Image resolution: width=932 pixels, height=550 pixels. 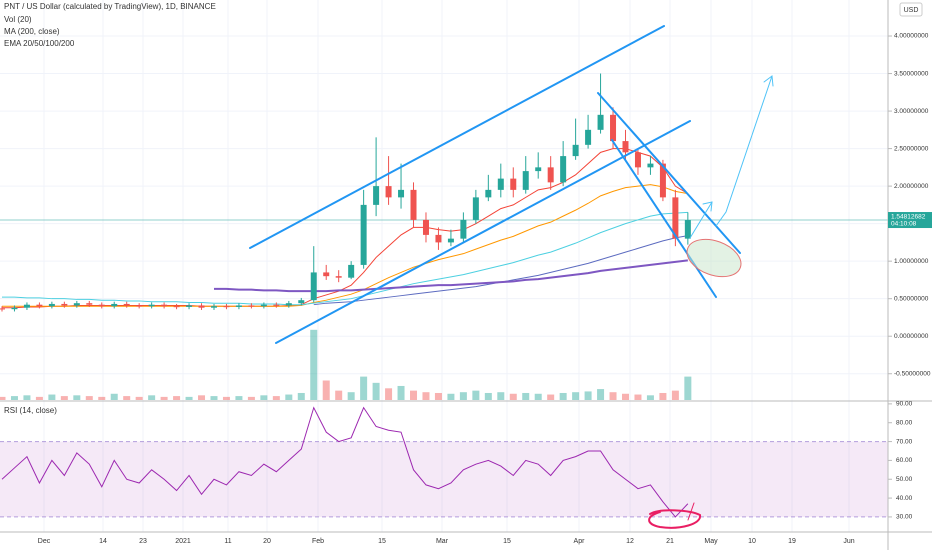 What do you see at coordinates (714, 258) in the screenshot?
I see `target-ellipse` at bounding box center [714, 258].